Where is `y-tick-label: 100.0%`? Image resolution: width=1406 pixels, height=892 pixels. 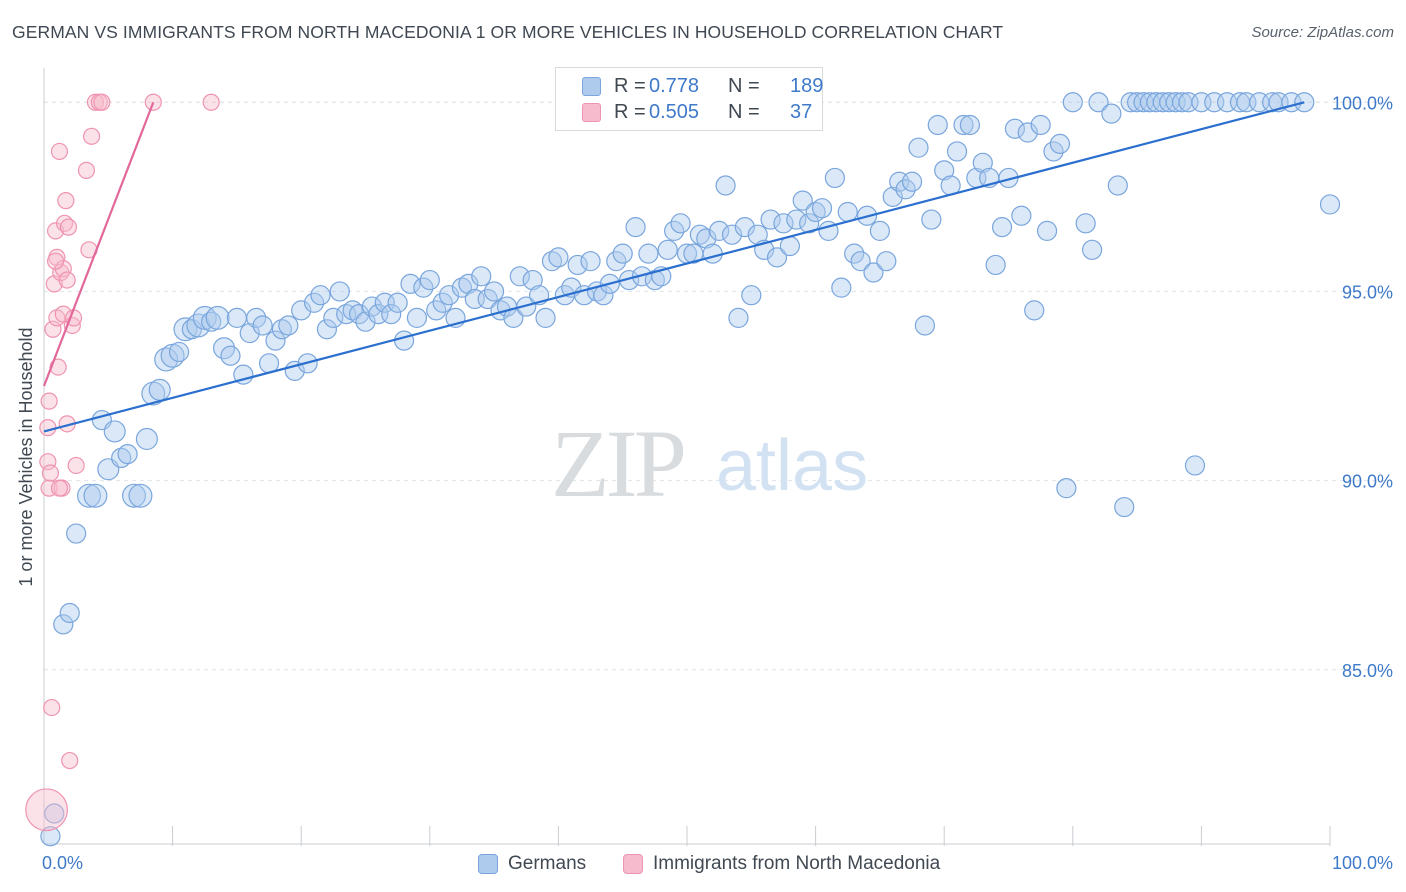 y-tick-label: 100.0% is located at coordinates (1362, 103).